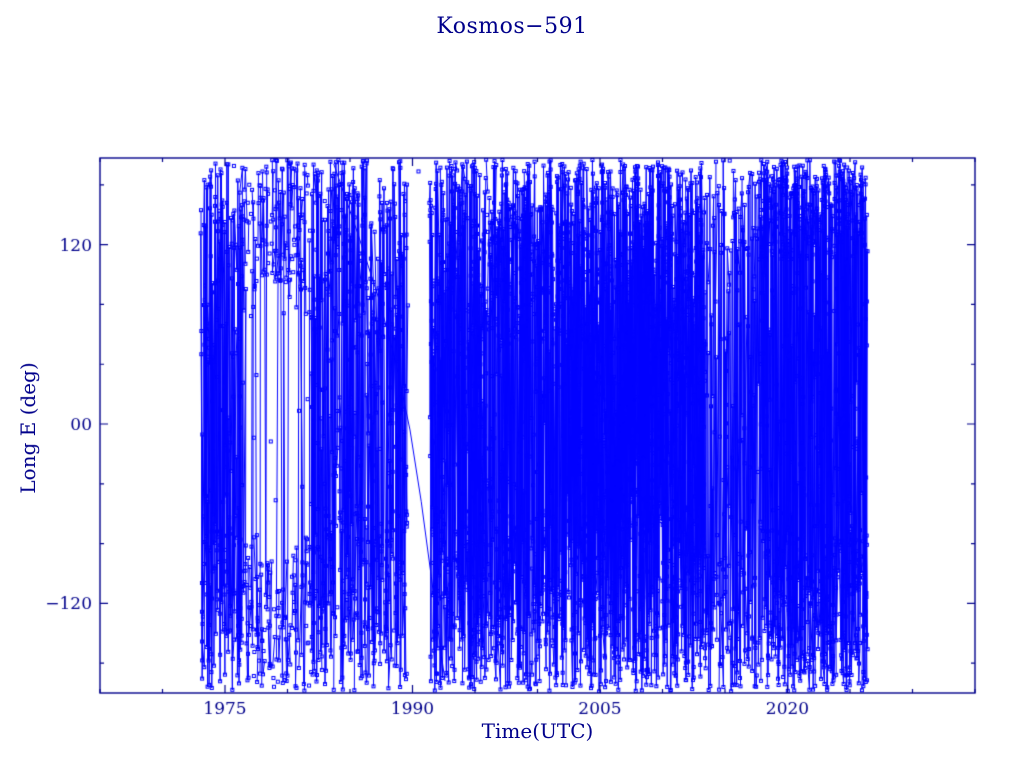 This screenshot has height=768, width=1024. I want to click on x-axis-label: Time(UTC), so click(537, 731).